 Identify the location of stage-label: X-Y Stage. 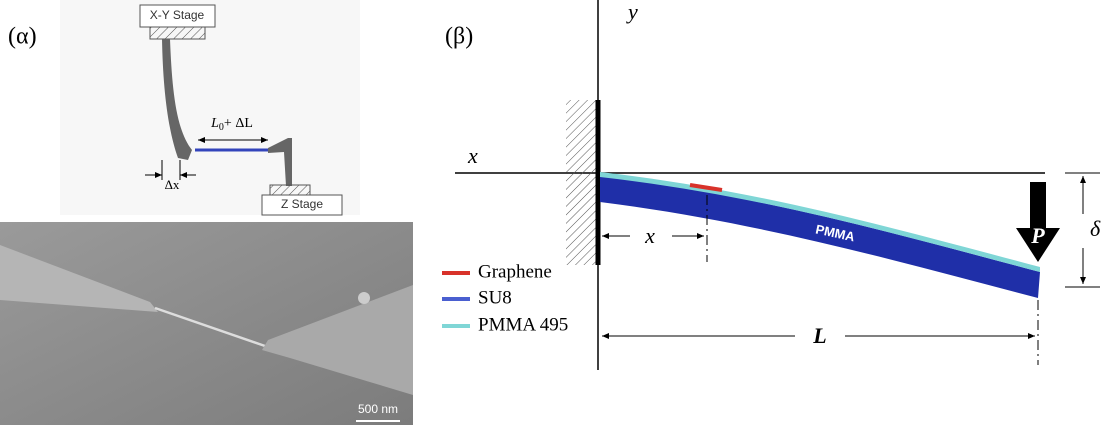
(177, 15).